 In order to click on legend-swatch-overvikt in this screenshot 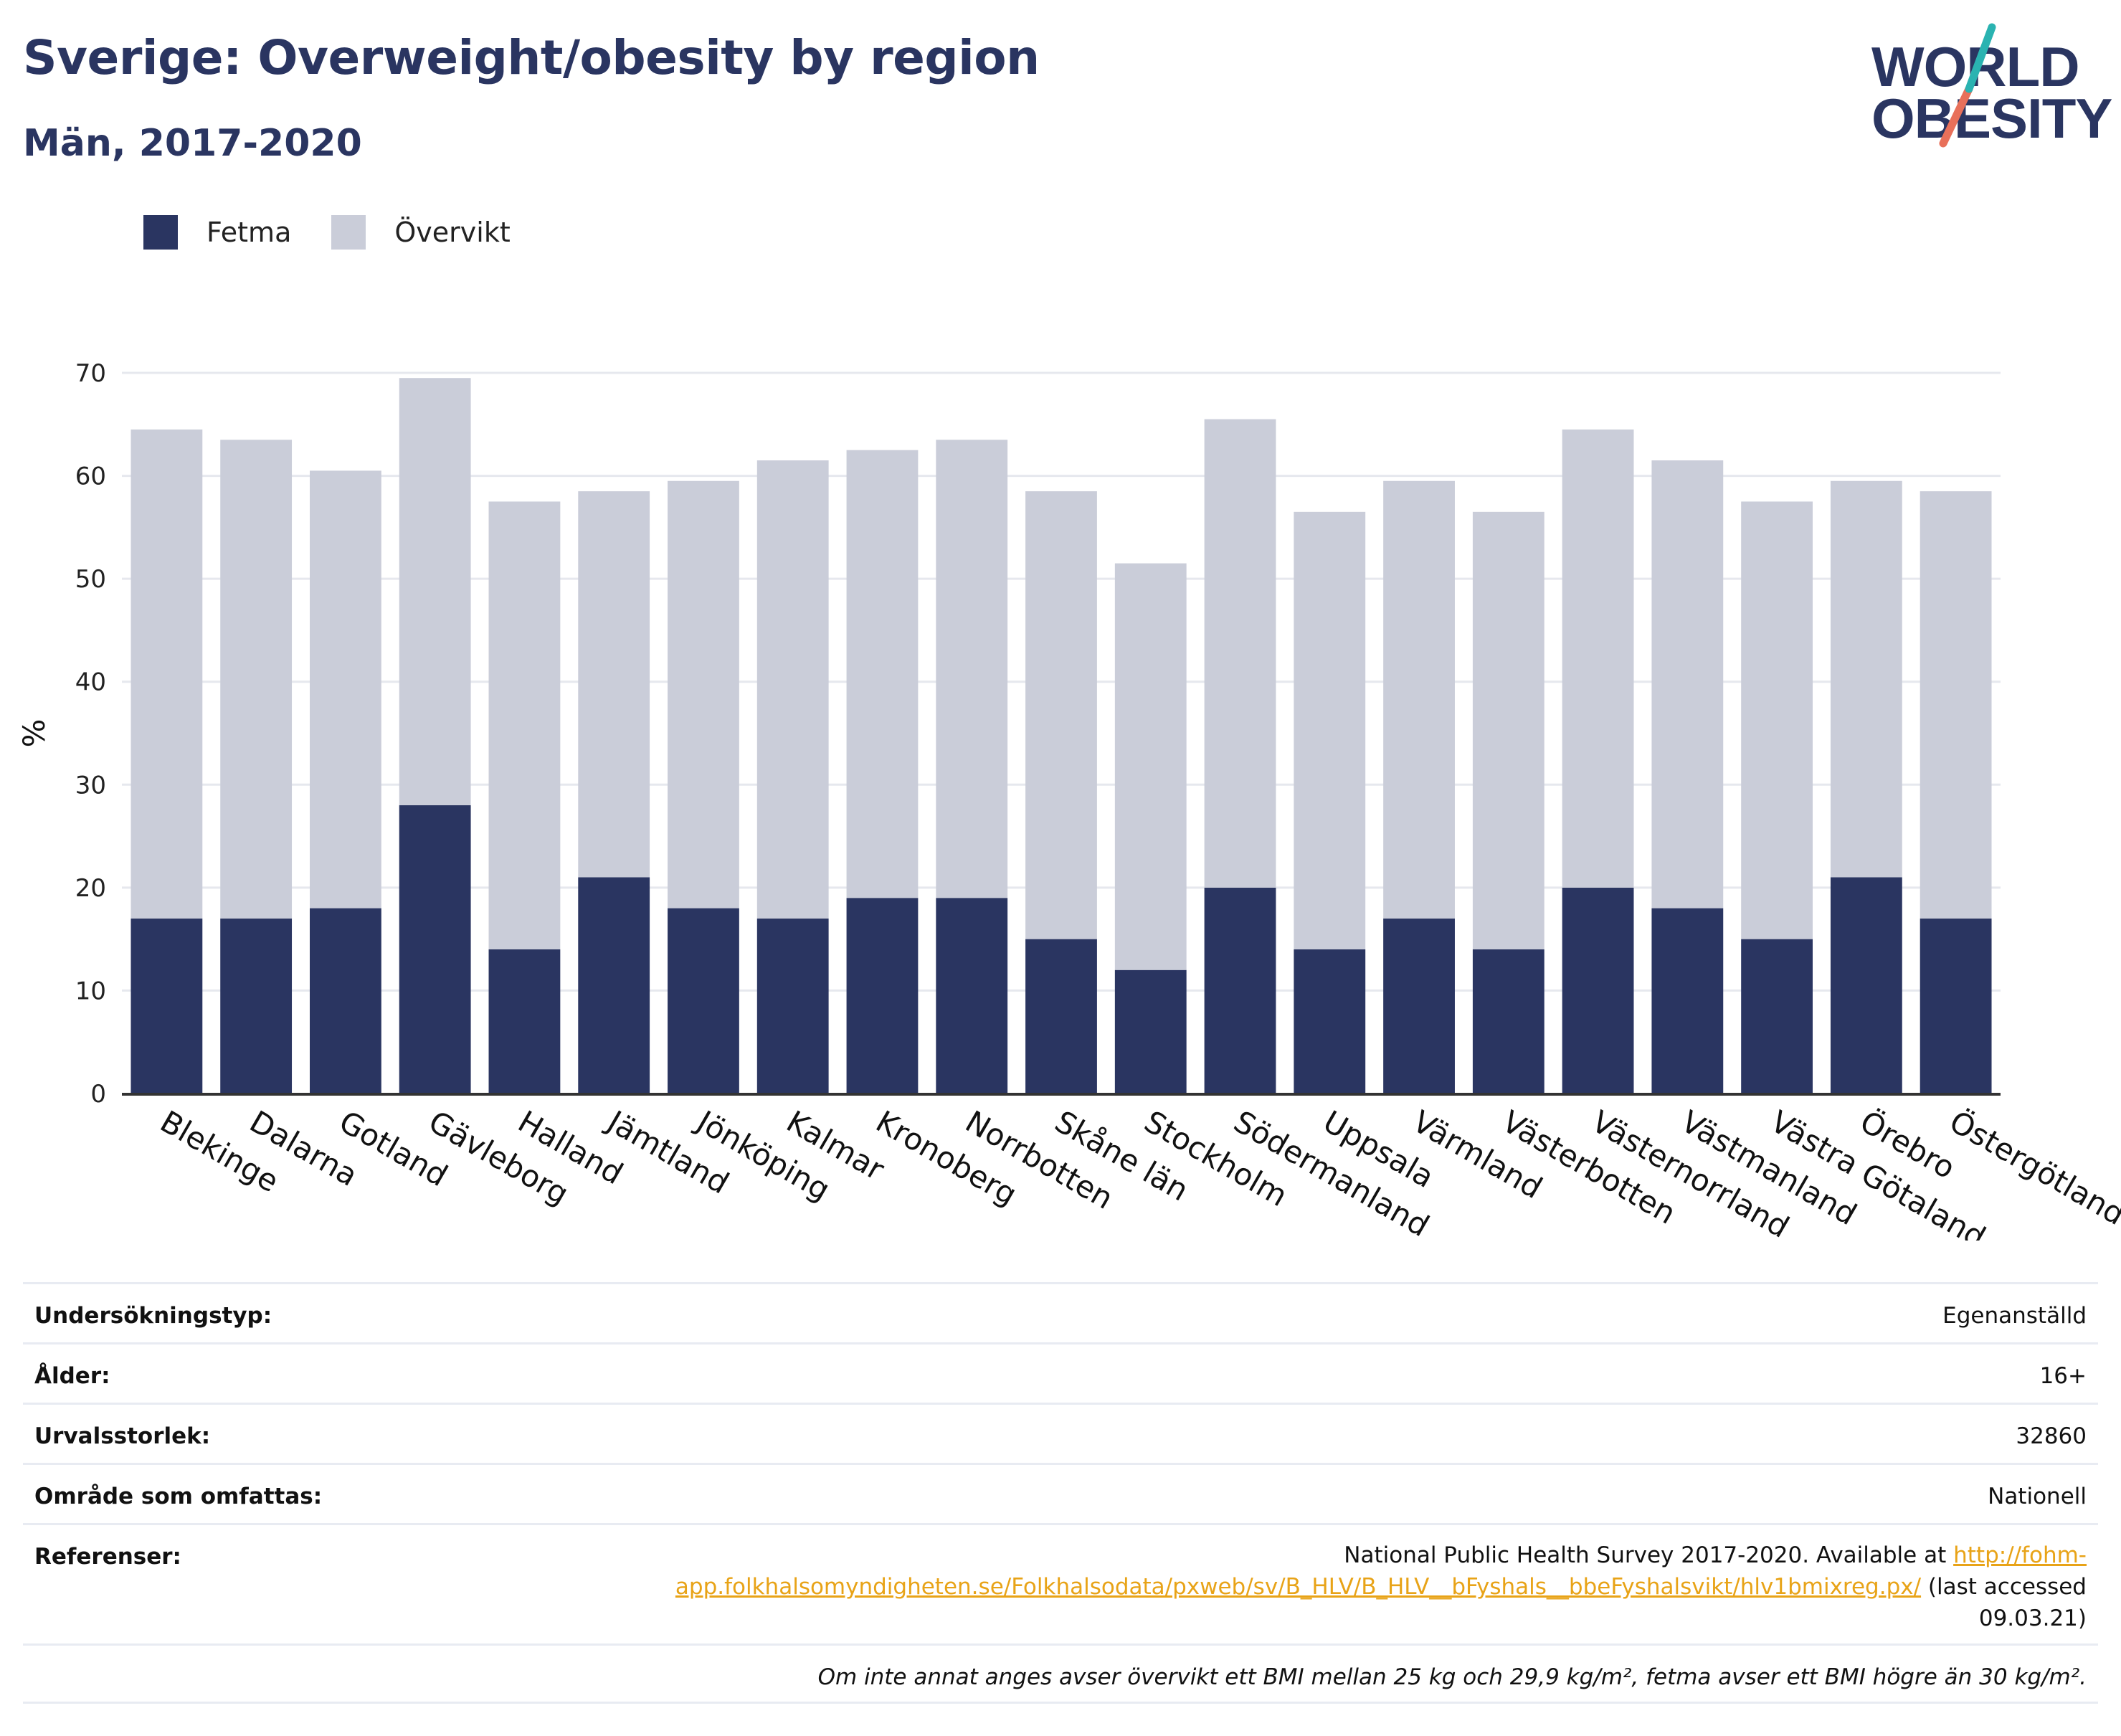, I will do `click(348, 232)`.